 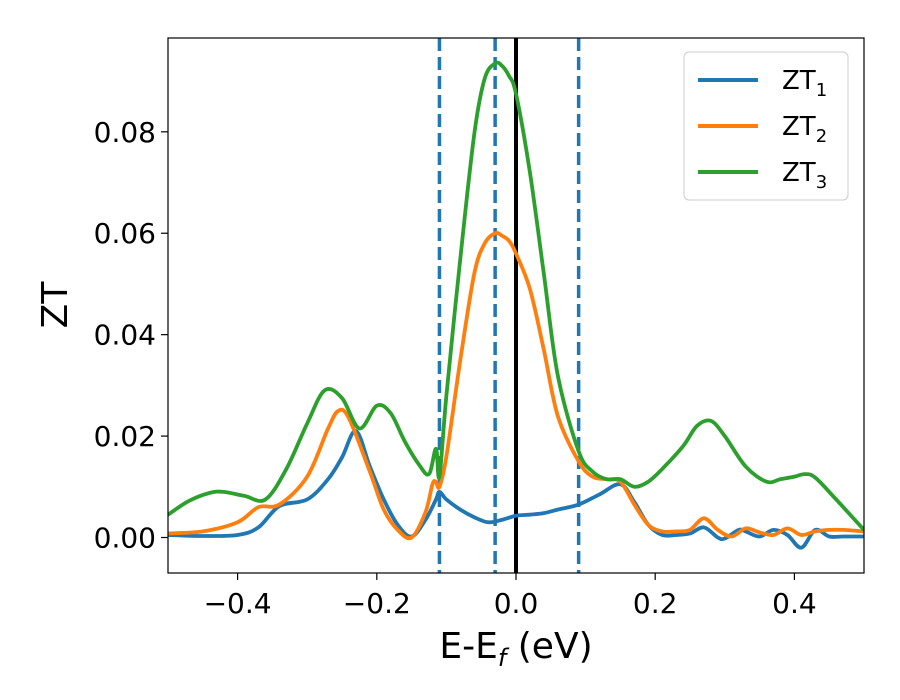 I want to click on vertical-lines-layer, so click(x=509, y=305).